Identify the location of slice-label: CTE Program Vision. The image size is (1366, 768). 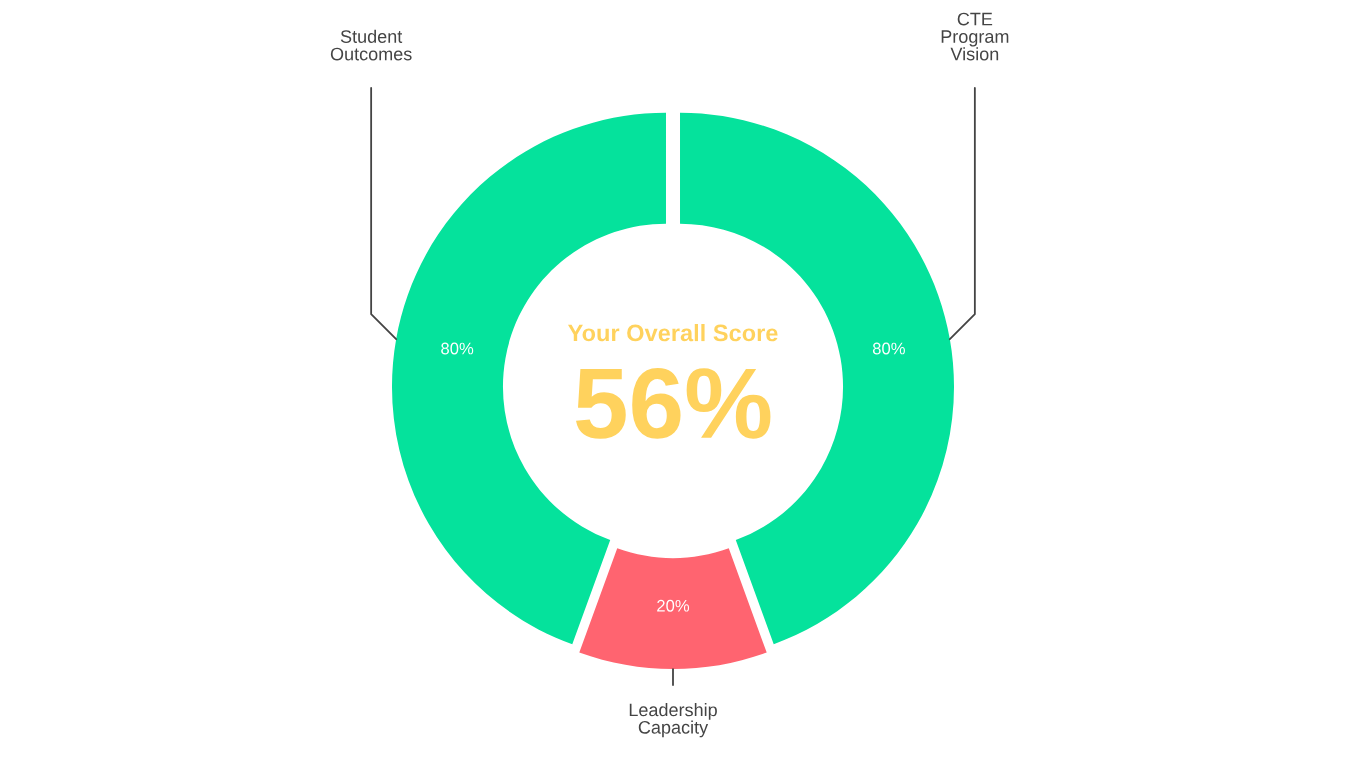
(975, 36).